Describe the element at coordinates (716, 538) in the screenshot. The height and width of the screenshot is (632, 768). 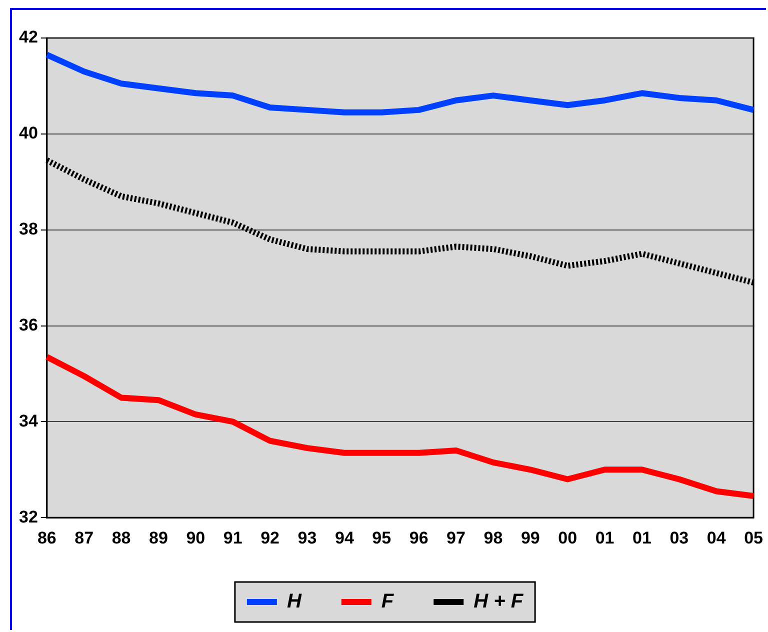
I see `x-tick-label: 04` at that location.